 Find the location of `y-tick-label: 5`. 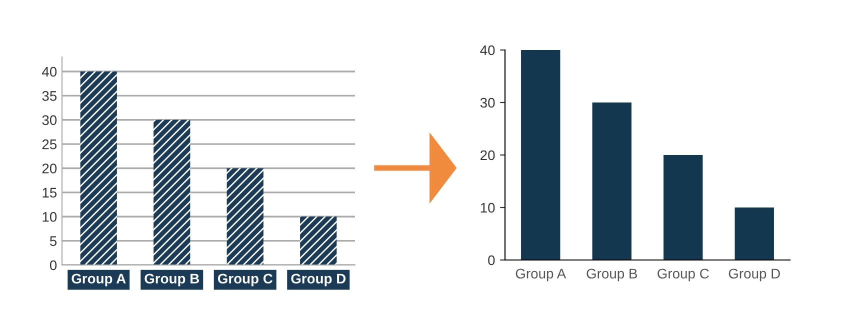

y-tick-label: 5 is located at coordinates (53, 241).